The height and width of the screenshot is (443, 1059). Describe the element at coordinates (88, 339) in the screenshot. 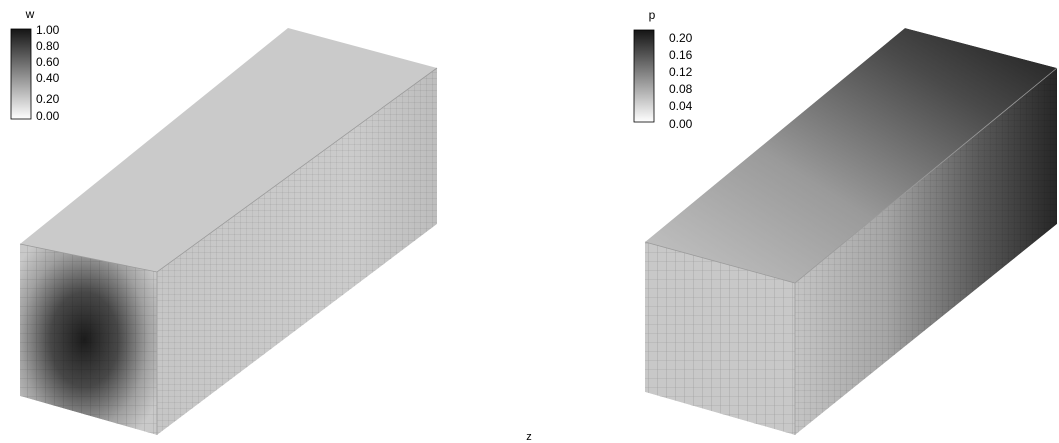

I see `w-box-front-face` at that location.